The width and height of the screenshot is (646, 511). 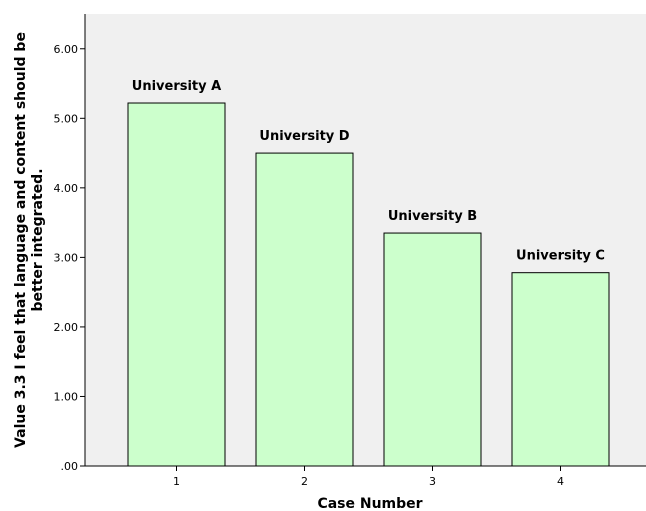 What do you see at coordinates (432, 216) in the screenshot?
I see `bar-data-label: University B` at bounding box center [432, 216].